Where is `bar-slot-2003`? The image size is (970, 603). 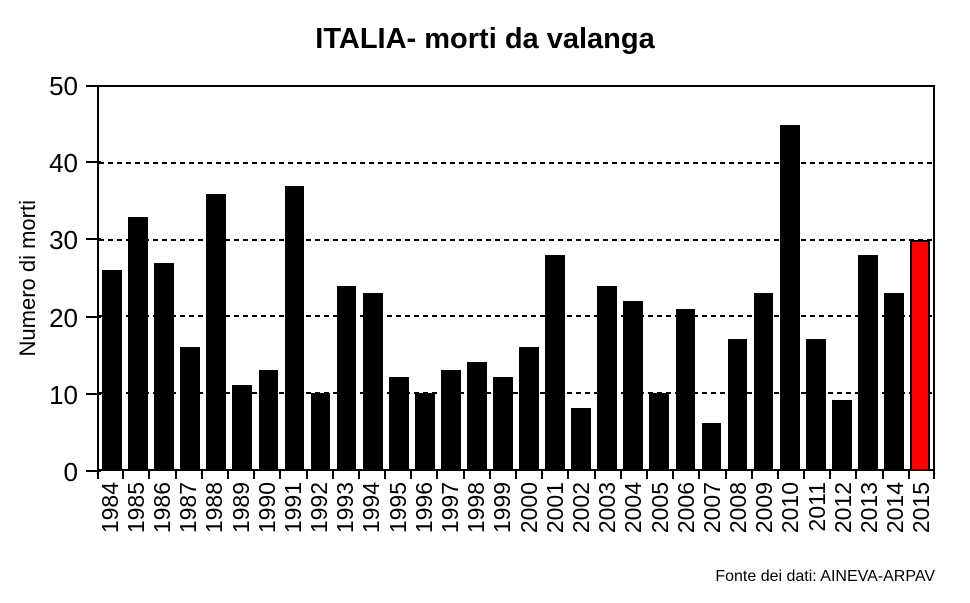 bar-slot-2003 is located at coordinates (607, 278).